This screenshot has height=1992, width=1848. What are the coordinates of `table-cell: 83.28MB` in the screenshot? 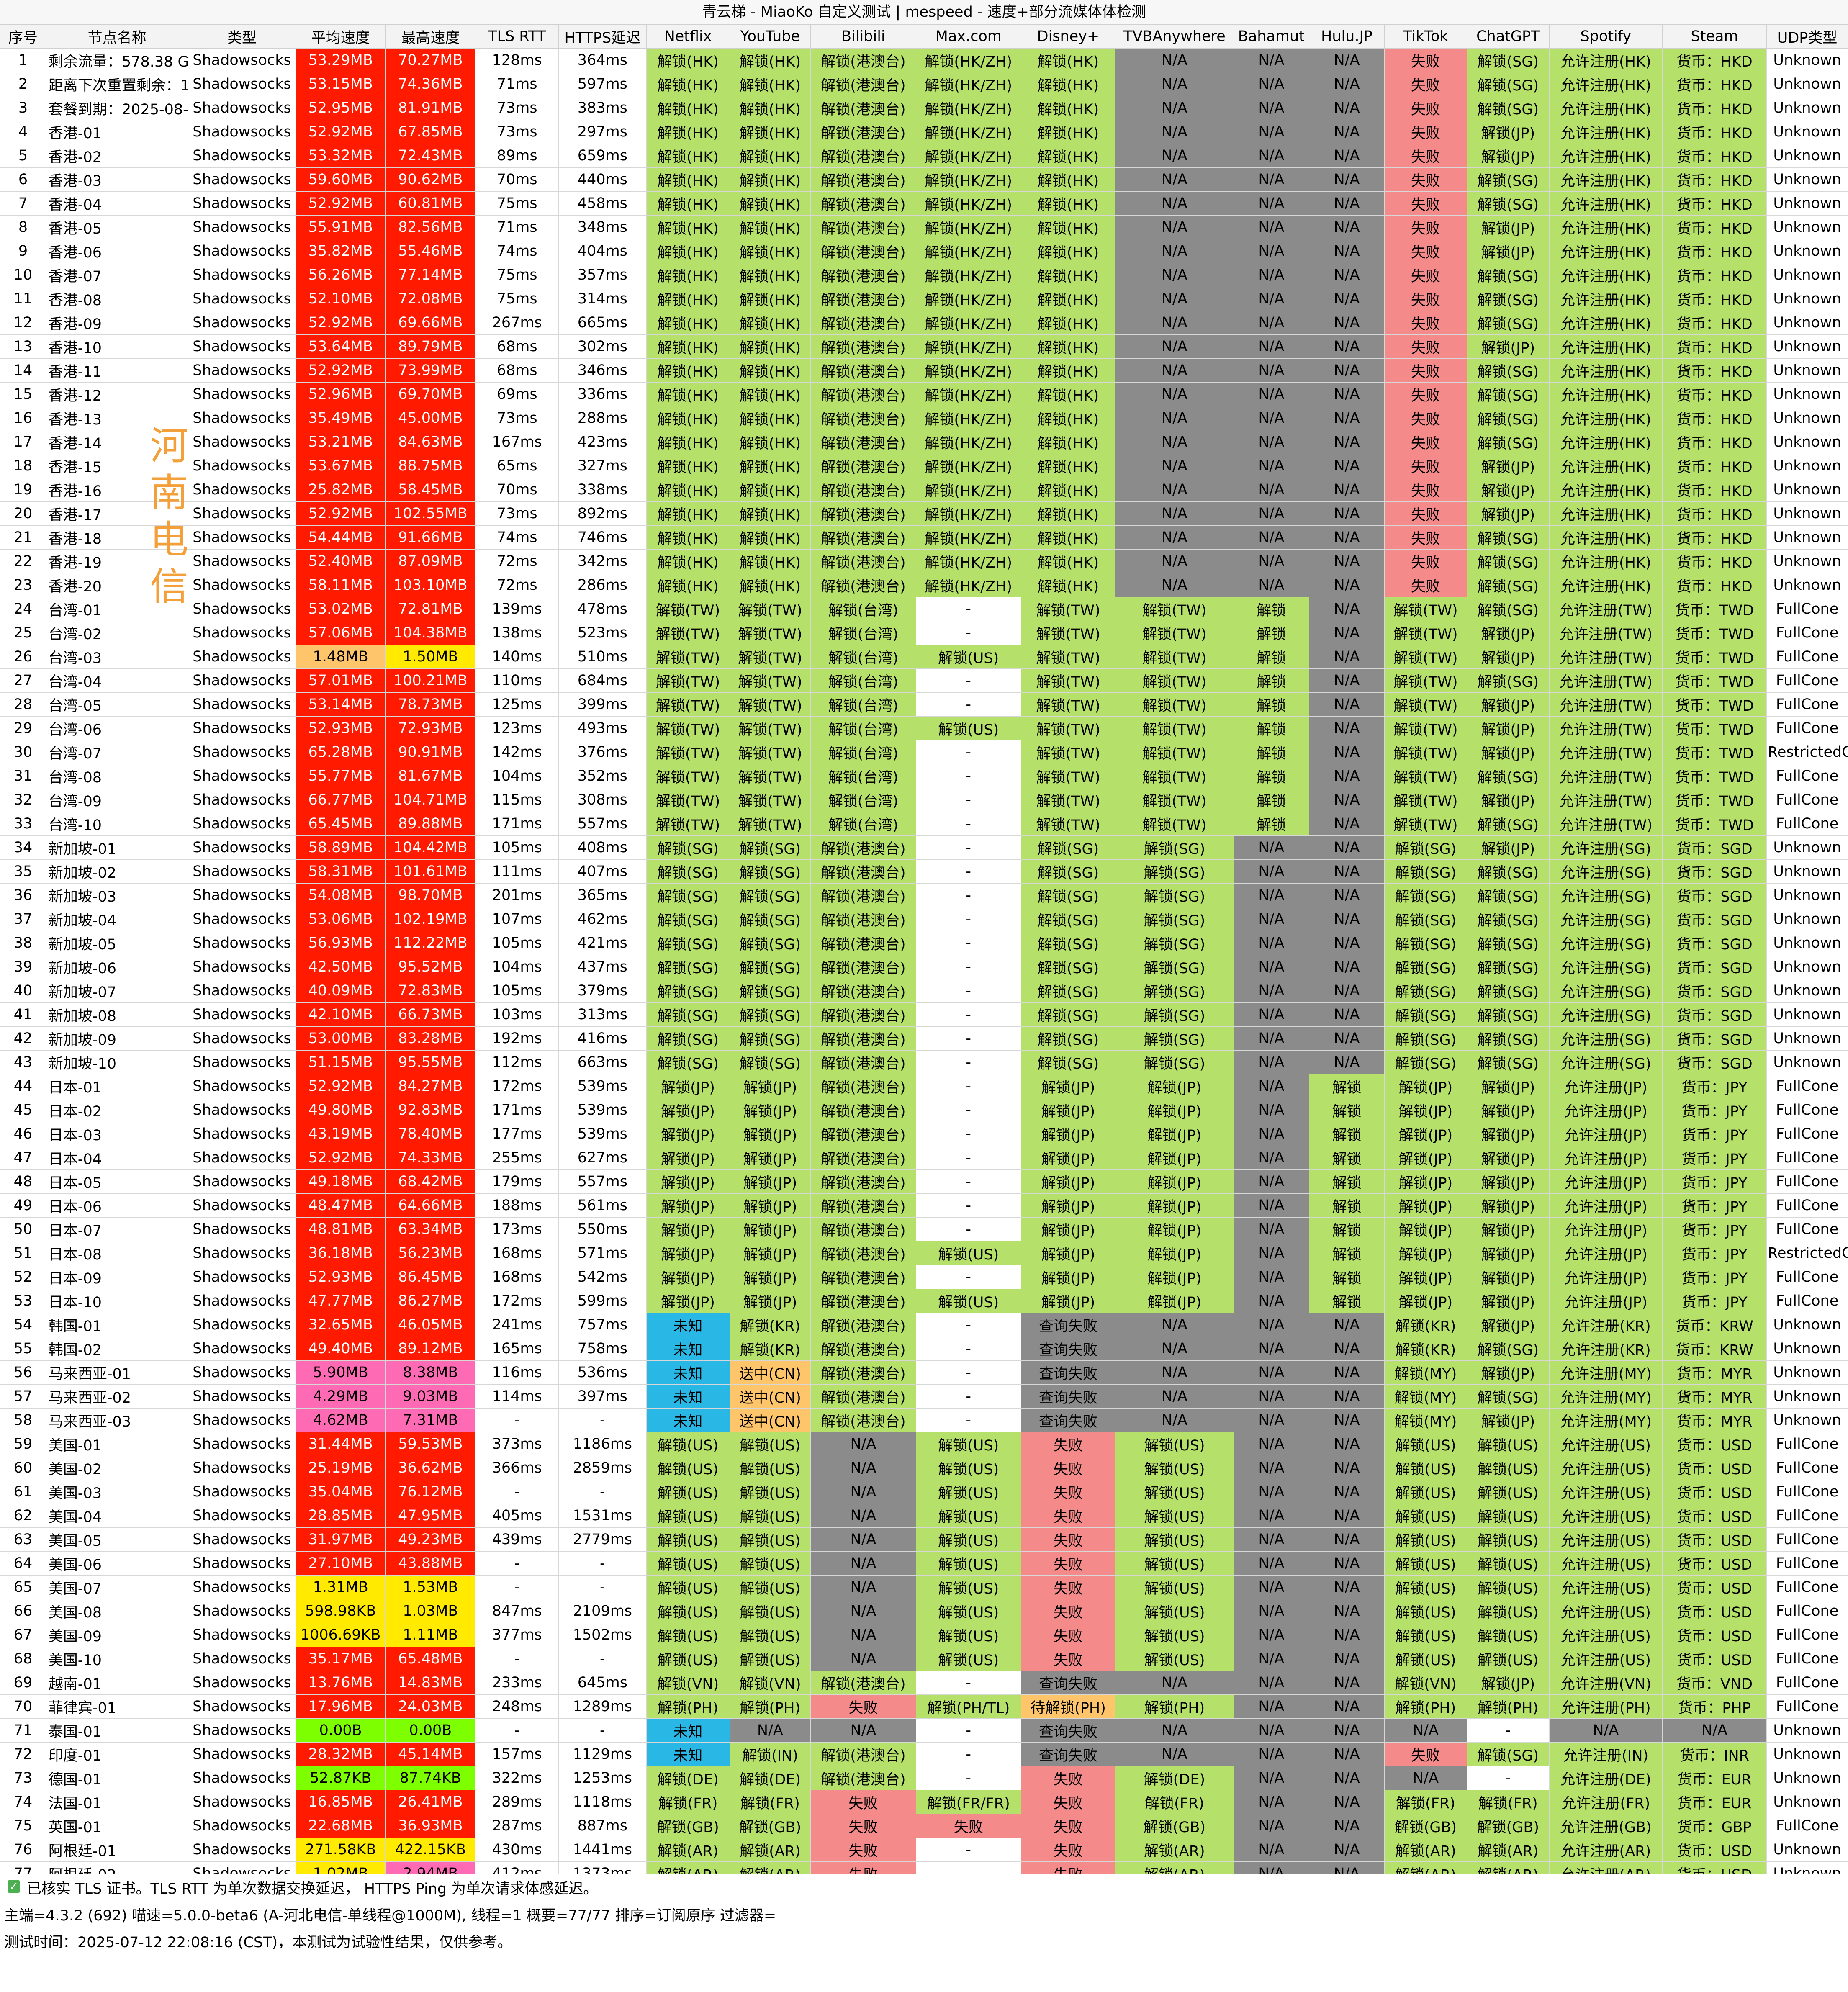 It's located at (430, 1039).